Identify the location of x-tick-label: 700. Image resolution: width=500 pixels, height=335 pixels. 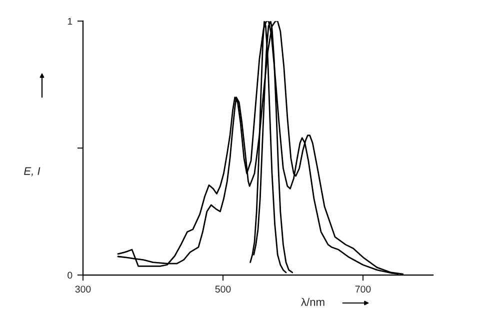
(363, 289).